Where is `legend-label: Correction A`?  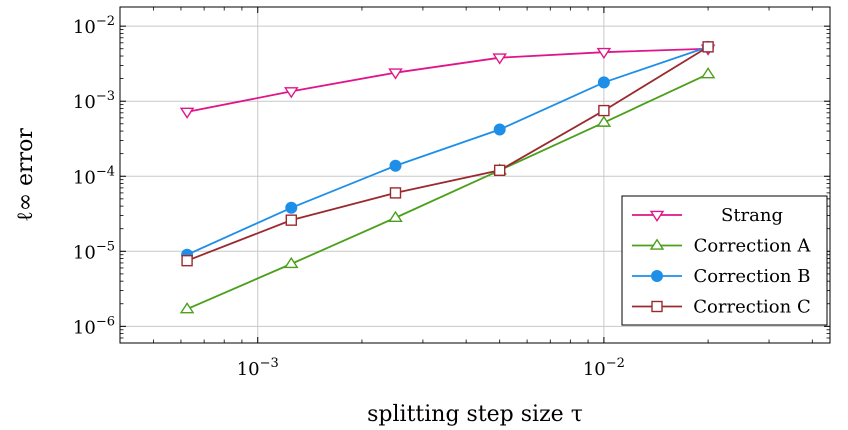
legend-label: Correction A is located at coordinates (753, 246).